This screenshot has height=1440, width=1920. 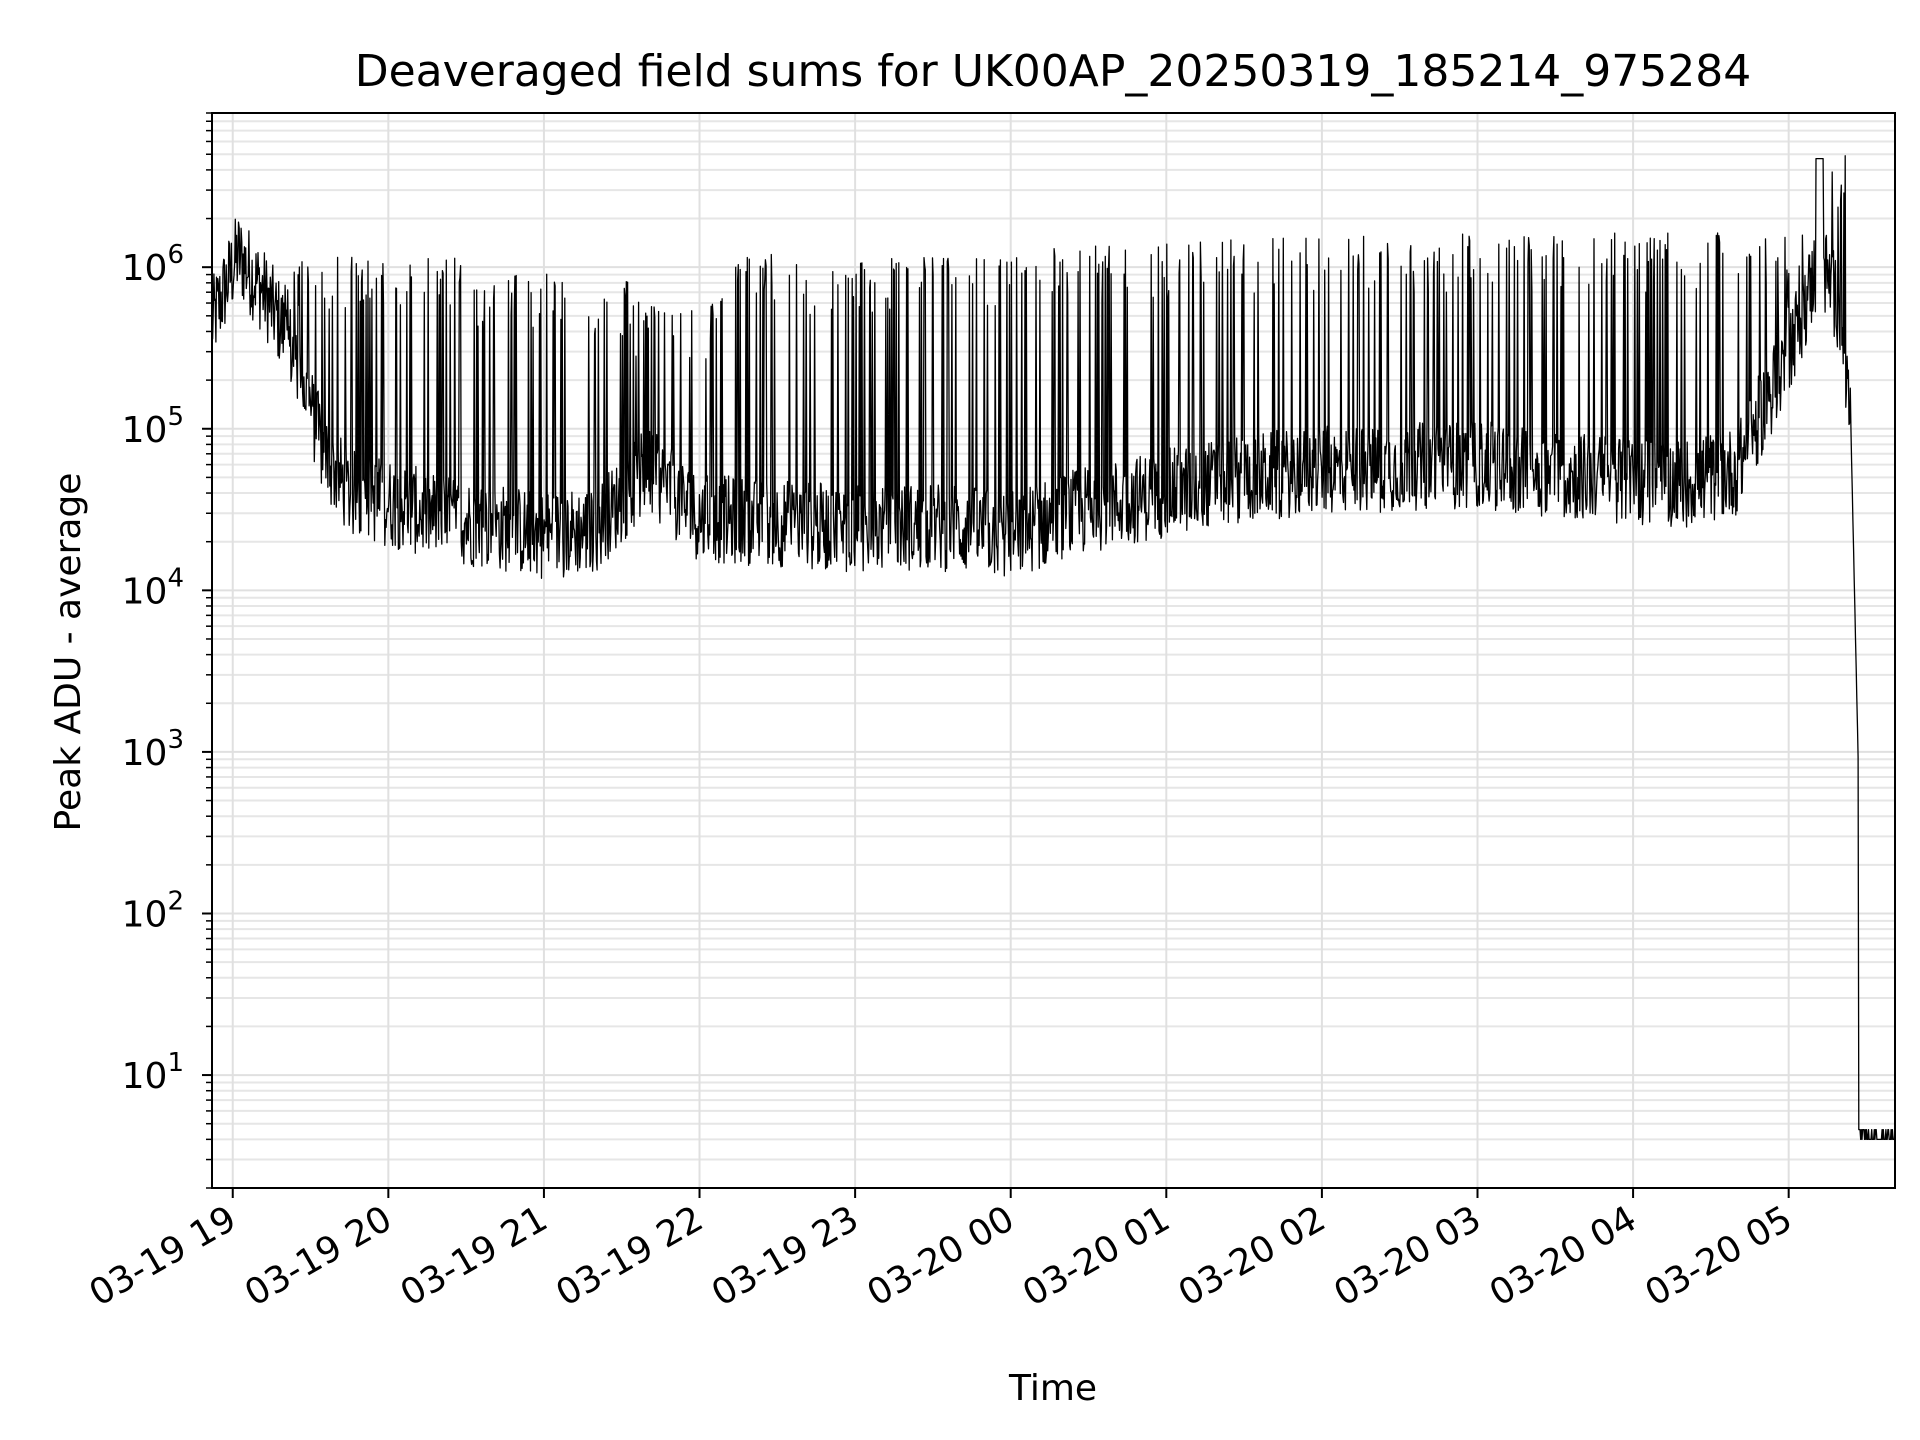 What do you see at coordinates (153, 426) in the screenshot?
I see `y-tick-label: 10⁵` at bounding box center [153, 426].